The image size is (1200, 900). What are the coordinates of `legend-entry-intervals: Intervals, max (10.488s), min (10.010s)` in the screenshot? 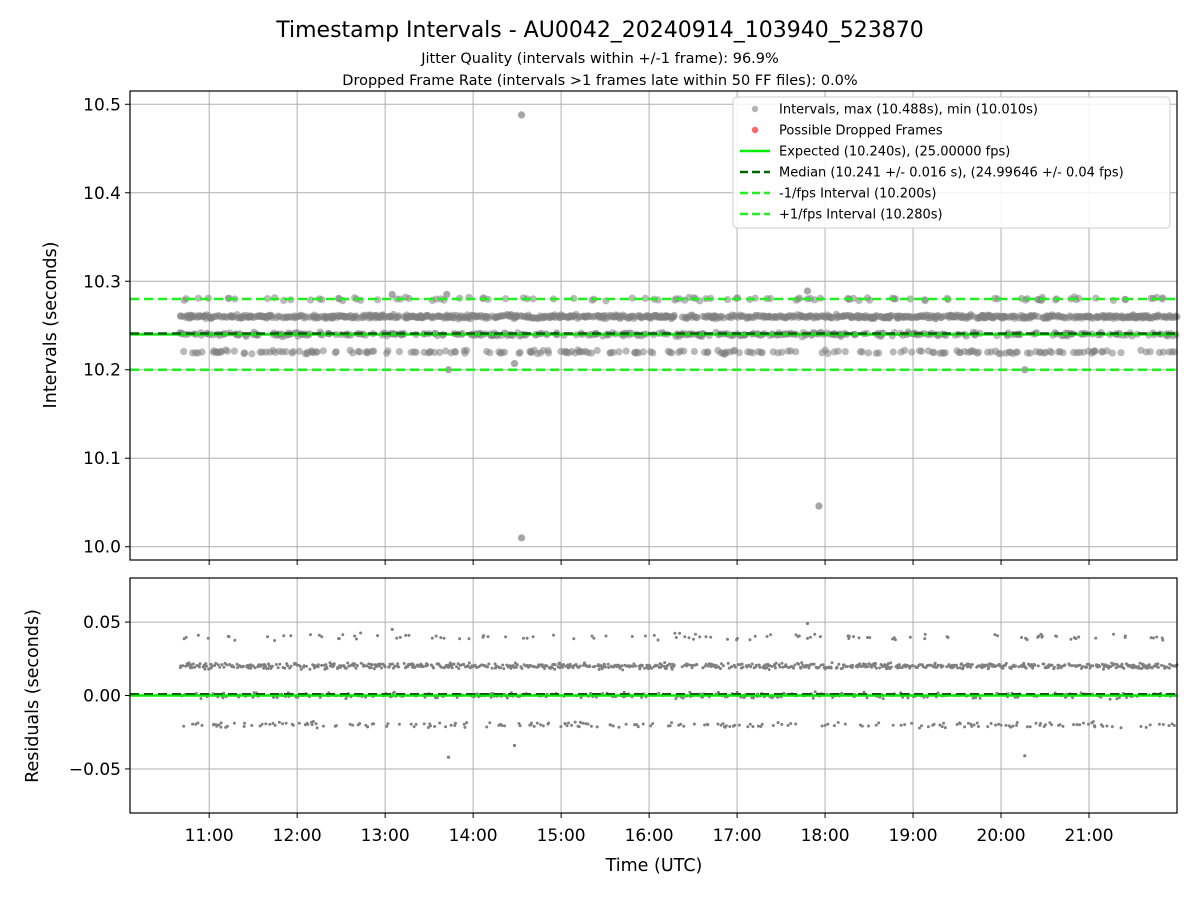 It's located at (908, 110).